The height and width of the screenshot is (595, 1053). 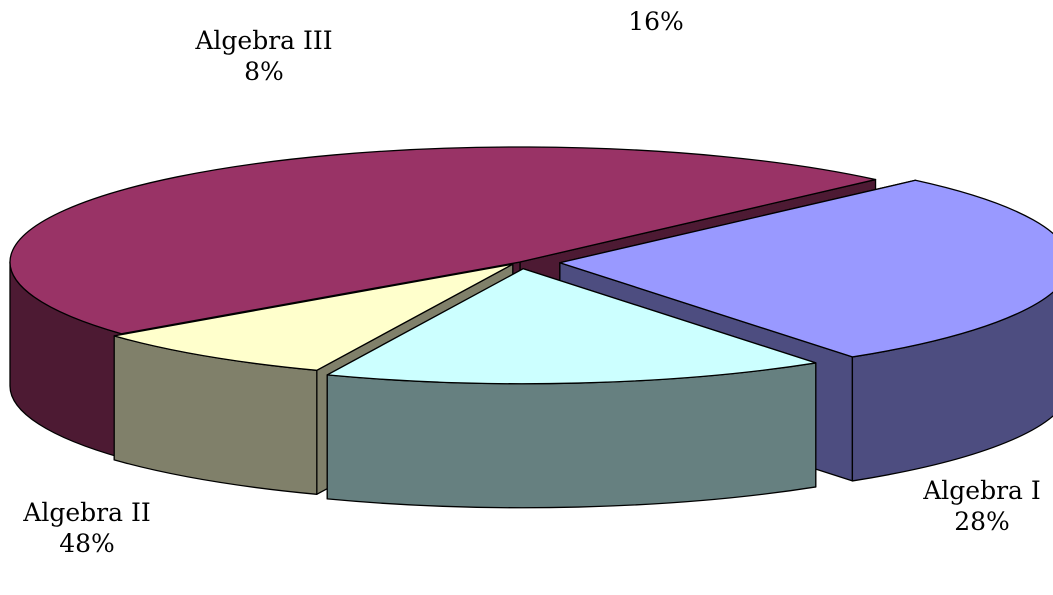 I want to click on slice-value-text: 28%, so click(x=982, y=521).